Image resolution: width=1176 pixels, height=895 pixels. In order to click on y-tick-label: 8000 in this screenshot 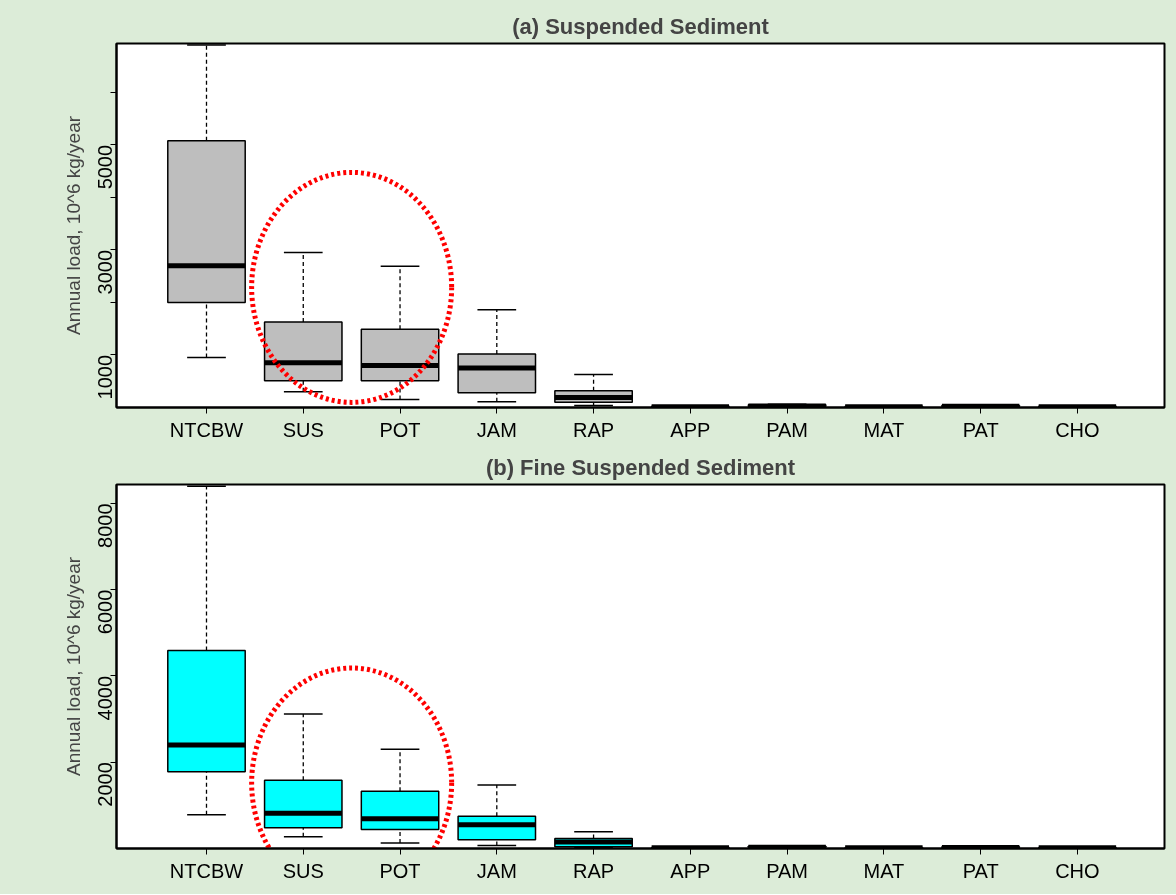, I will do `click(105, 525)`.